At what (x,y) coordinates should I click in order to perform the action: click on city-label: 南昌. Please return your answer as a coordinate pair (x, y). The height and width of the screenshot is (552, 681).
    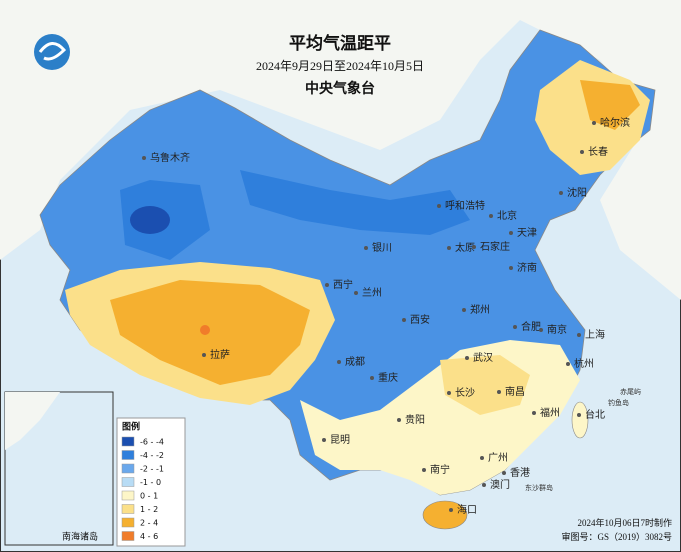
    Looking at the image, I should click on (515, 391).